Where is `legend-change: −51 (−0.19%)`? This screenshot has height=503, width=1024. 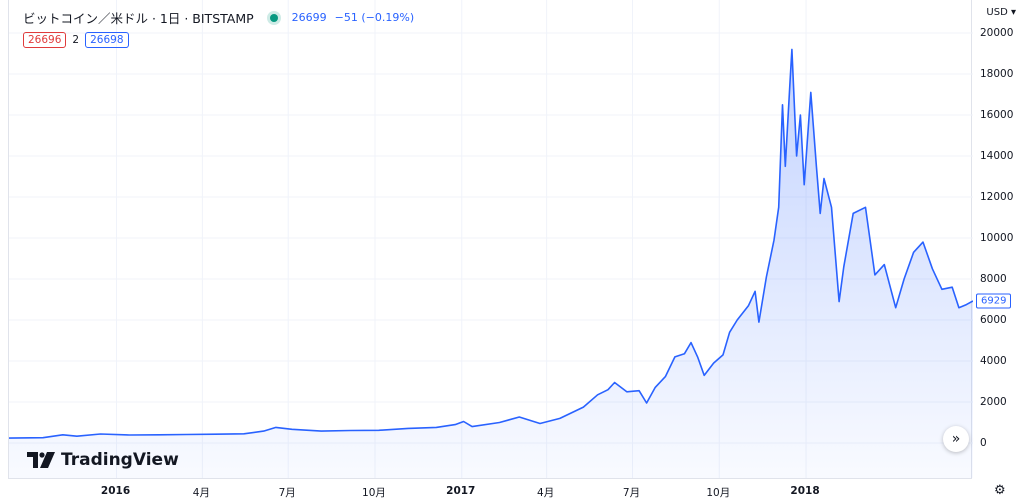 legend-change: −51 (−0.19%) is located at coordinates (374, 17).